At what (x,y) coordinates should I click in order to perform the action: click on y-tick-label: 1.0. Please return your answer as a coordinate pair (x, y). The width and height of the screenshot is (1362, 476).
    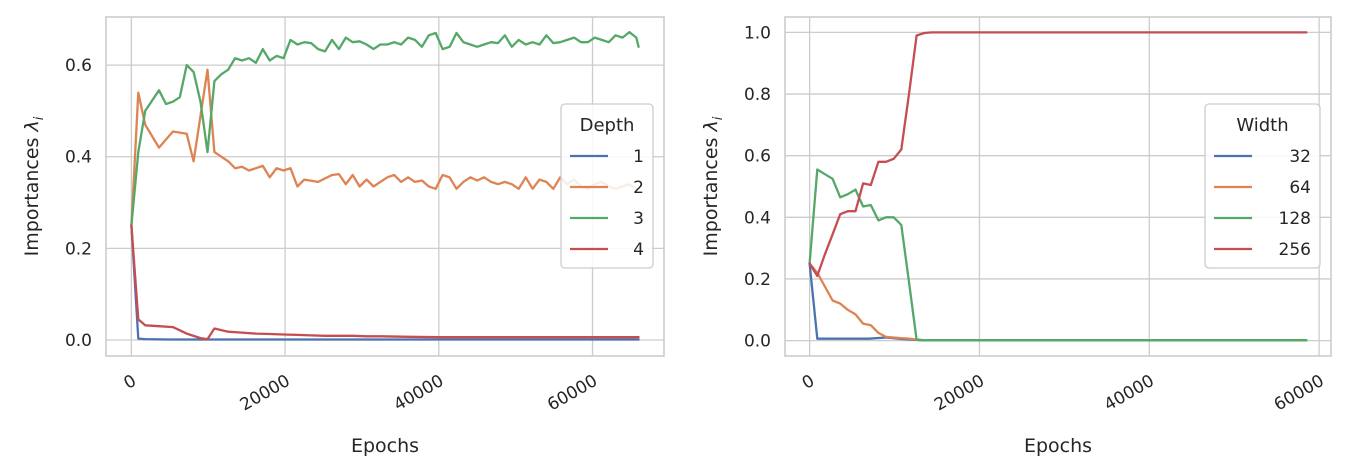
    Looking at the image, I should click on (757, 33).